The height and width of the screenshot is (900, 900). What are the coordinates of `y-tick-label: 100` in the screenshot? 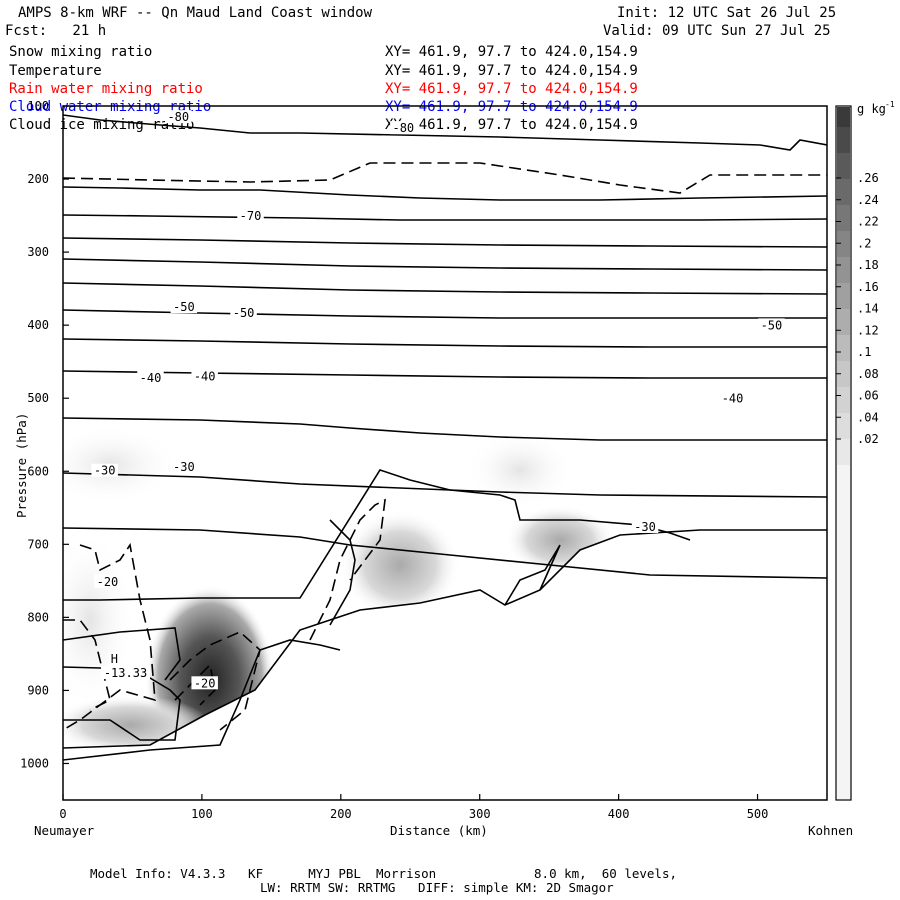 It's located at (38, 106).